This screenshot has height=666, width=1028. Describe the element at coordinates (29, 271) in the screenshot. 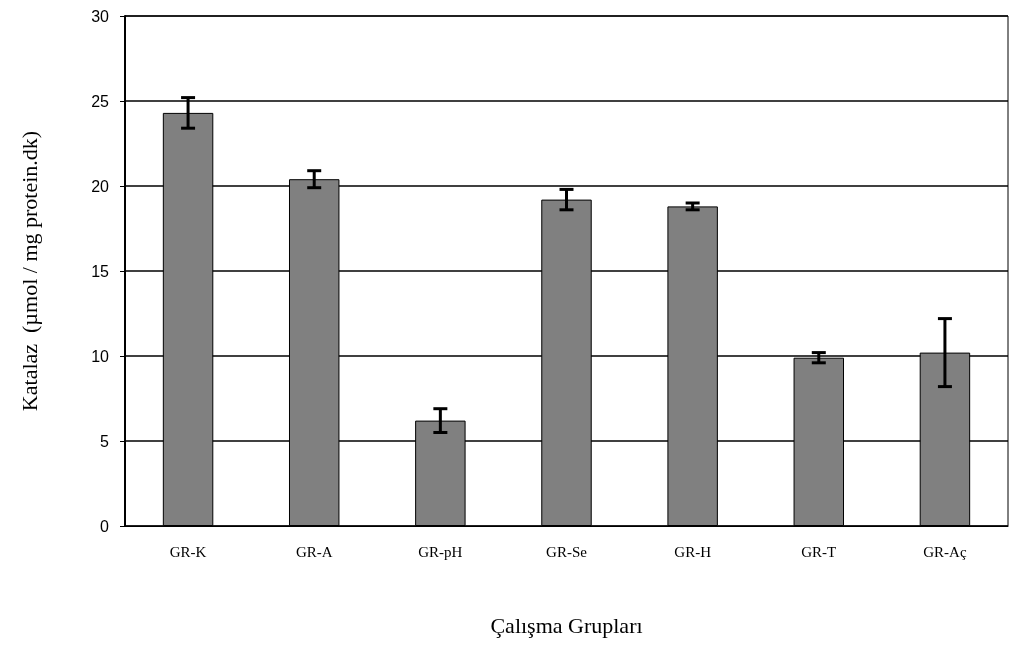

I see `y-axis-title: Katalaz (µmol / mg protein.dk)` at that location.